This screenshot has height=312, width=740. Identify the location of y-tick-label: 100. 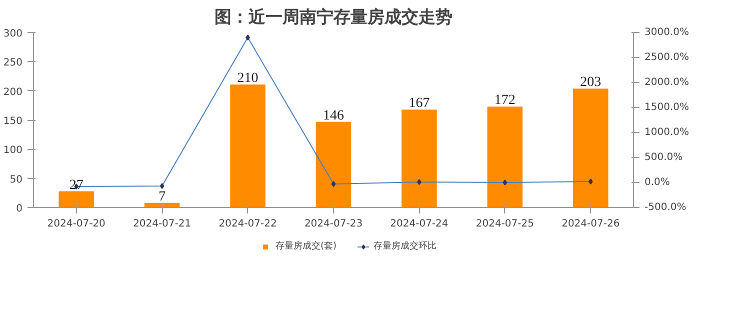
(13, 150).